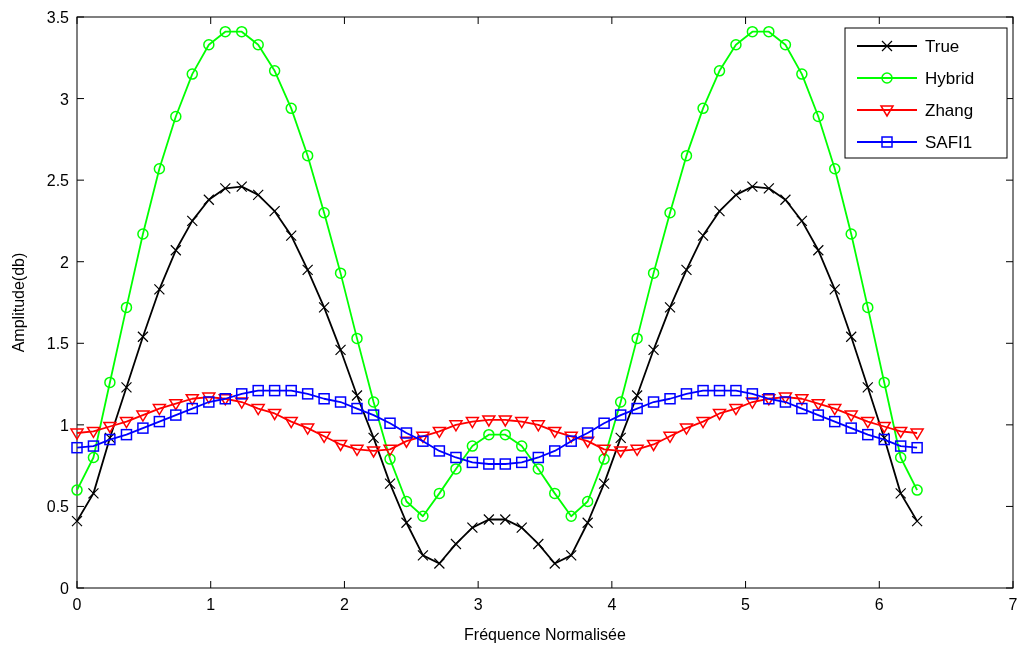 The width and height of the screenshot is (1021, 650). What do you see at coordinates (58, 17) in the screenshot?
I see `y-tick-label: 3.5` at bounding box center [58, 17].